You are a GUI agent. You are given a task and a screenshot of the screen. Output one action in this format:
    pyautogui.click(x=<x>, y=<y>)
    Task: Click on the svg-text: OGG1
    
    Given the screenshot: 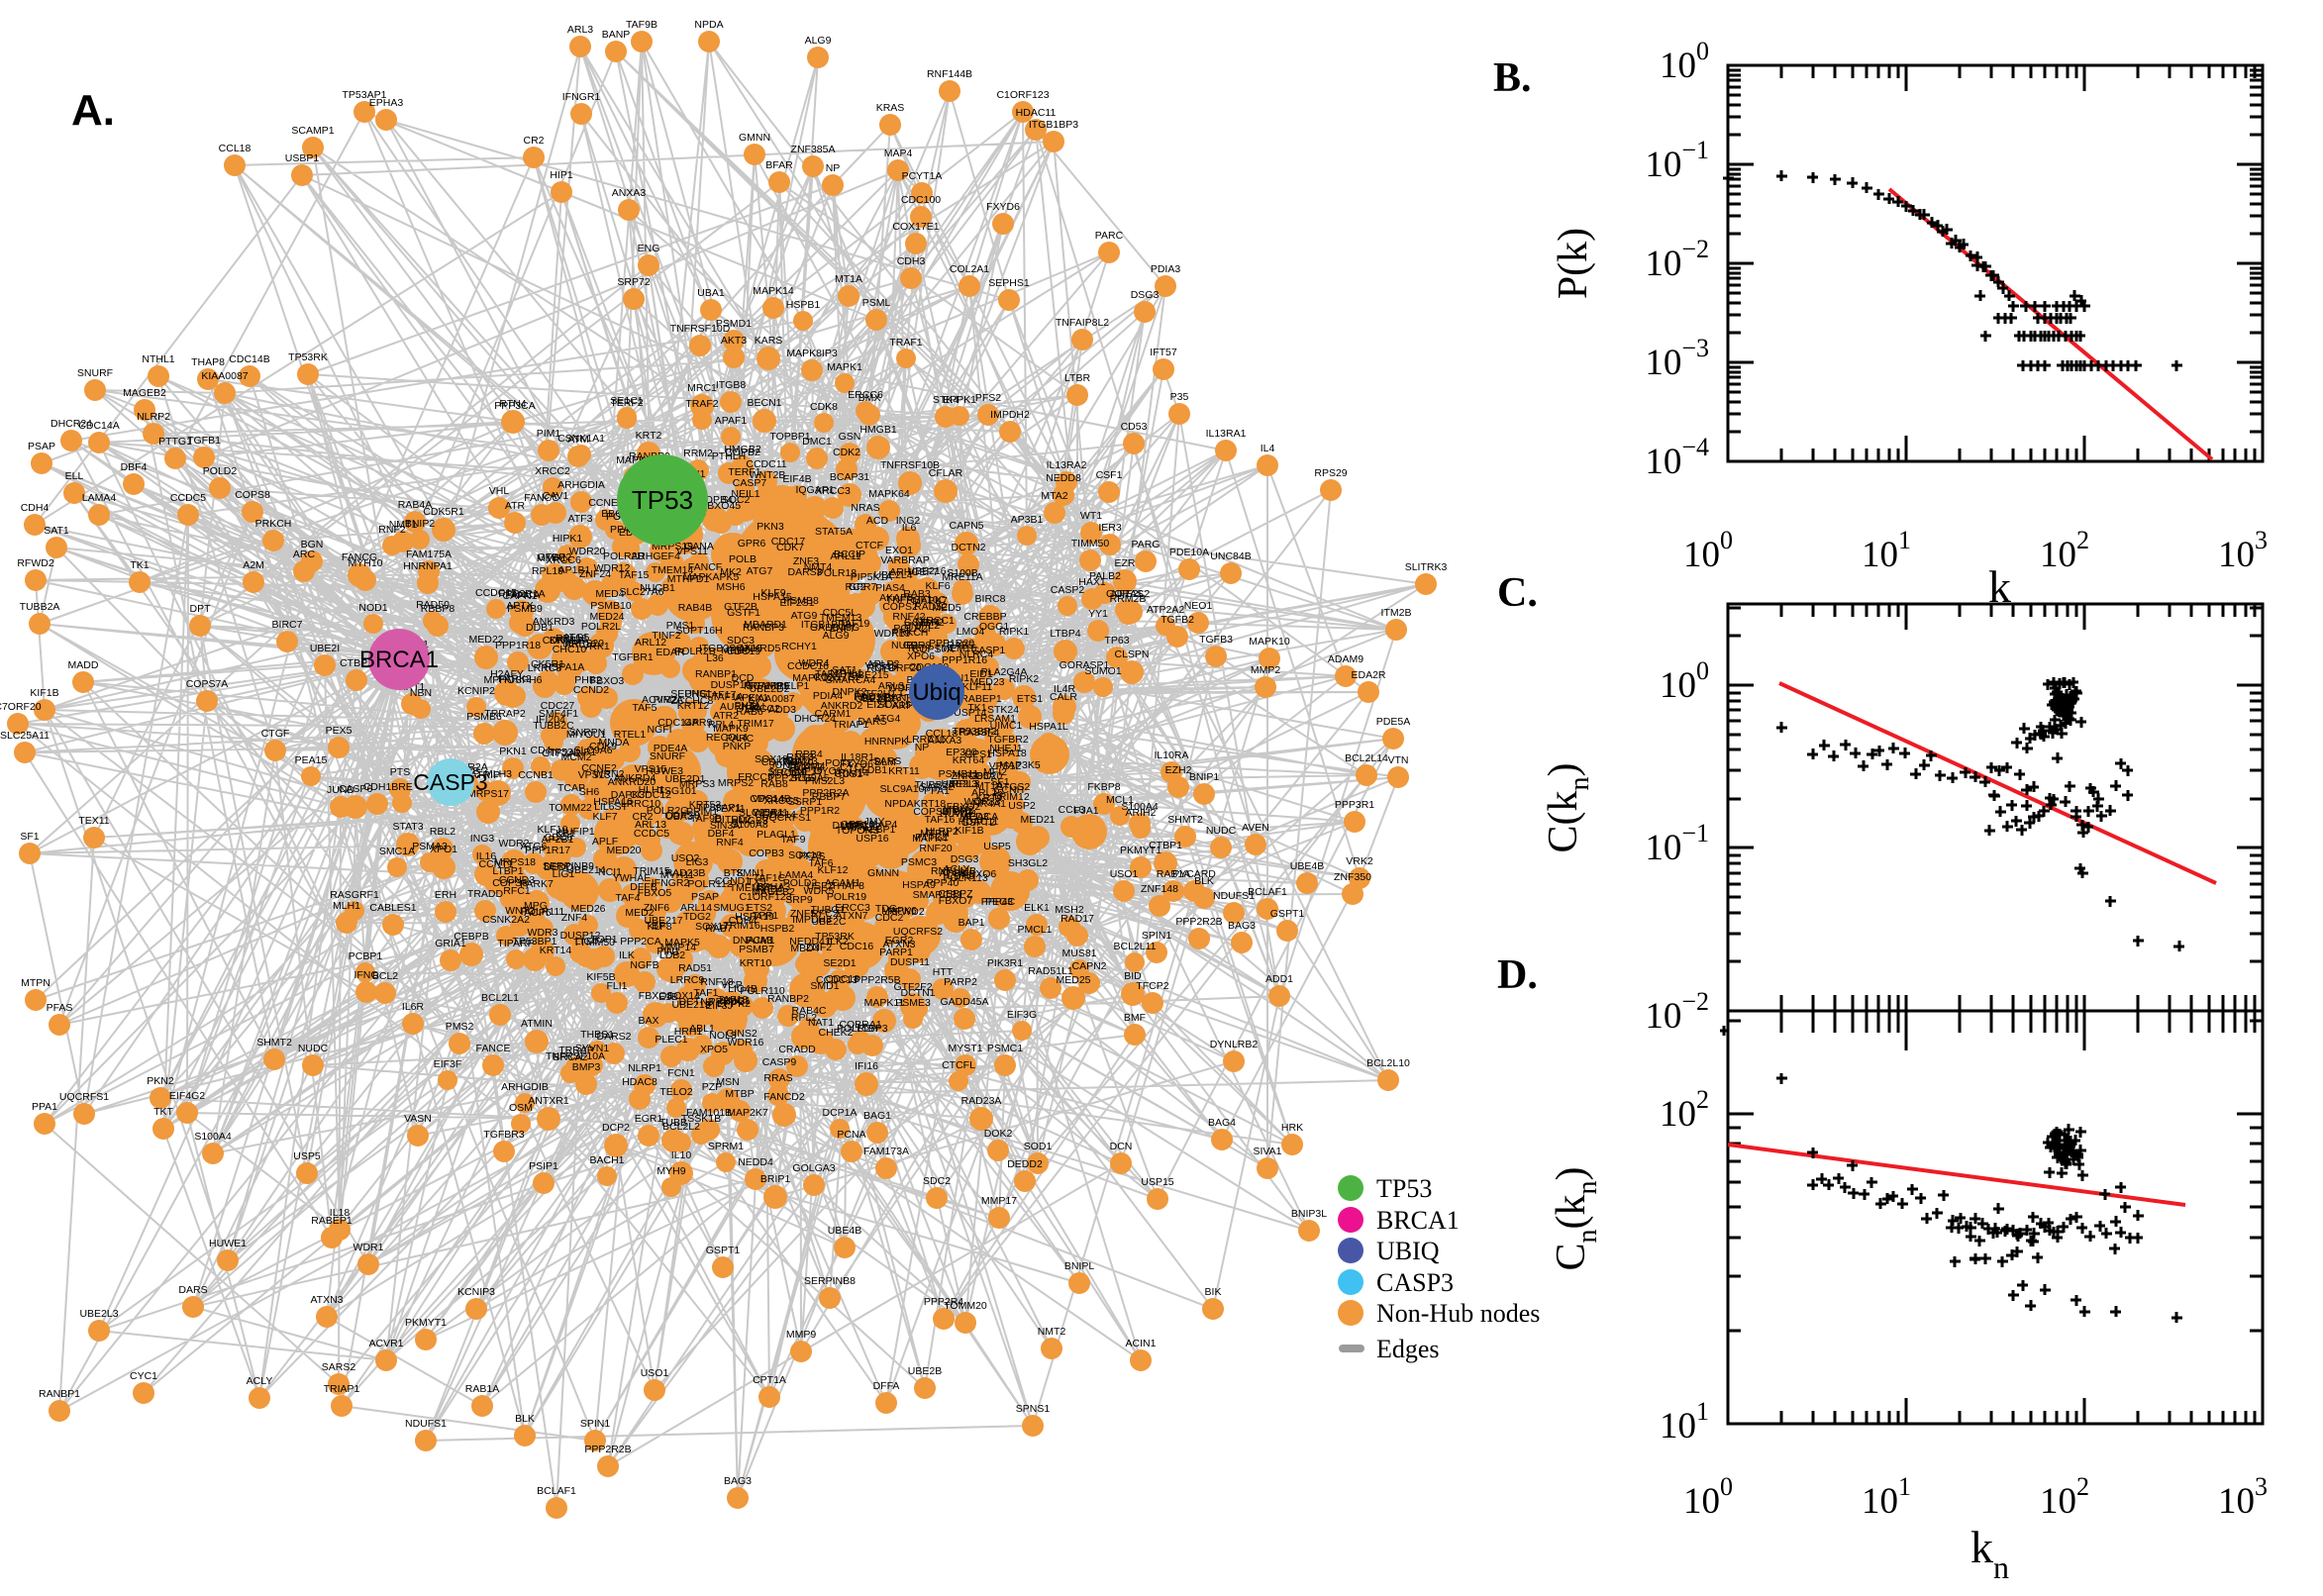 What is the action you would take?
    pyautogui.click(x=995, y=627)
    